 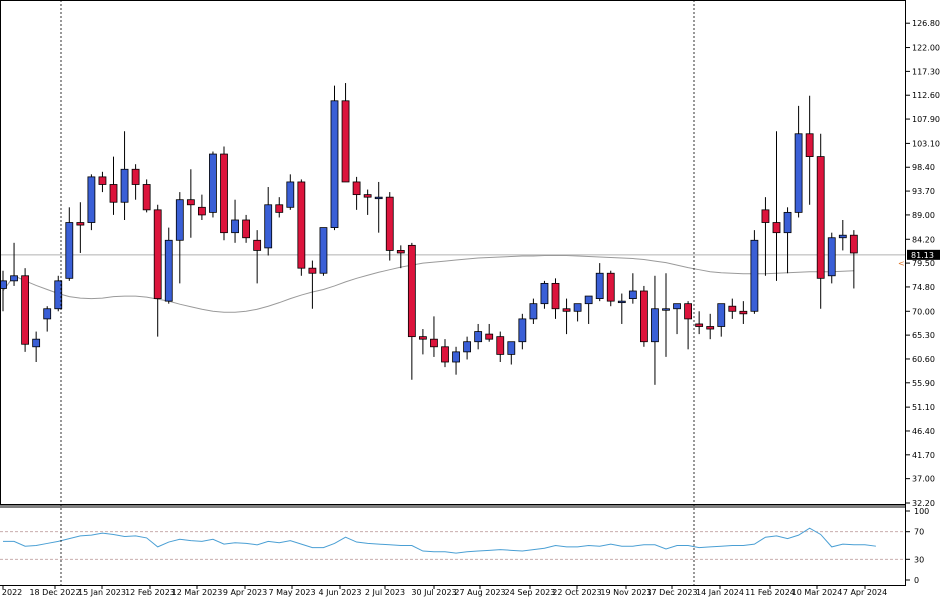 What do you see at coordinates (923, 407) in the screenshot?
I see `price-tick-label: 51.10` at bounding box center [923, 407].